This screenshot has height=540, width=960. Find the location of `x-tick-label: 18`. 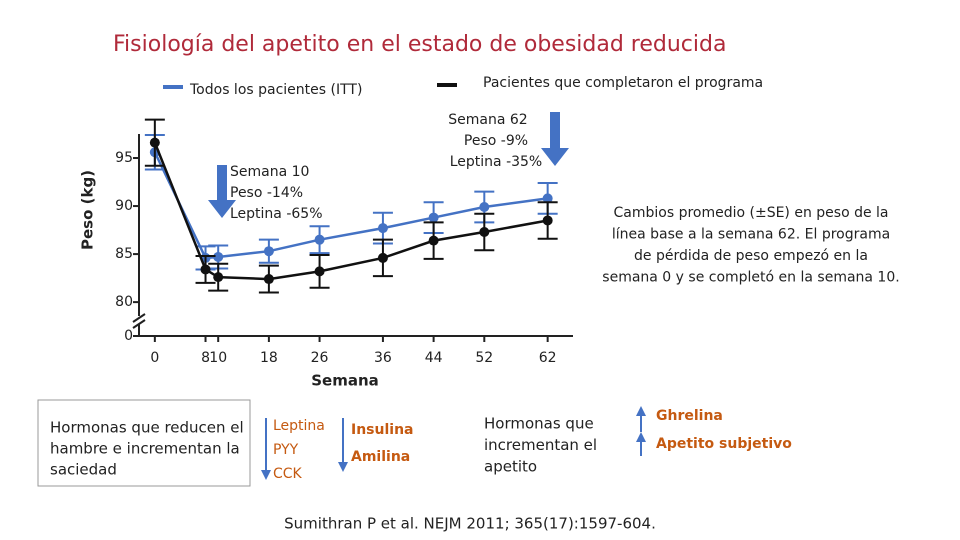

x-tick-label: 18 is located at coordinates (269, 358).